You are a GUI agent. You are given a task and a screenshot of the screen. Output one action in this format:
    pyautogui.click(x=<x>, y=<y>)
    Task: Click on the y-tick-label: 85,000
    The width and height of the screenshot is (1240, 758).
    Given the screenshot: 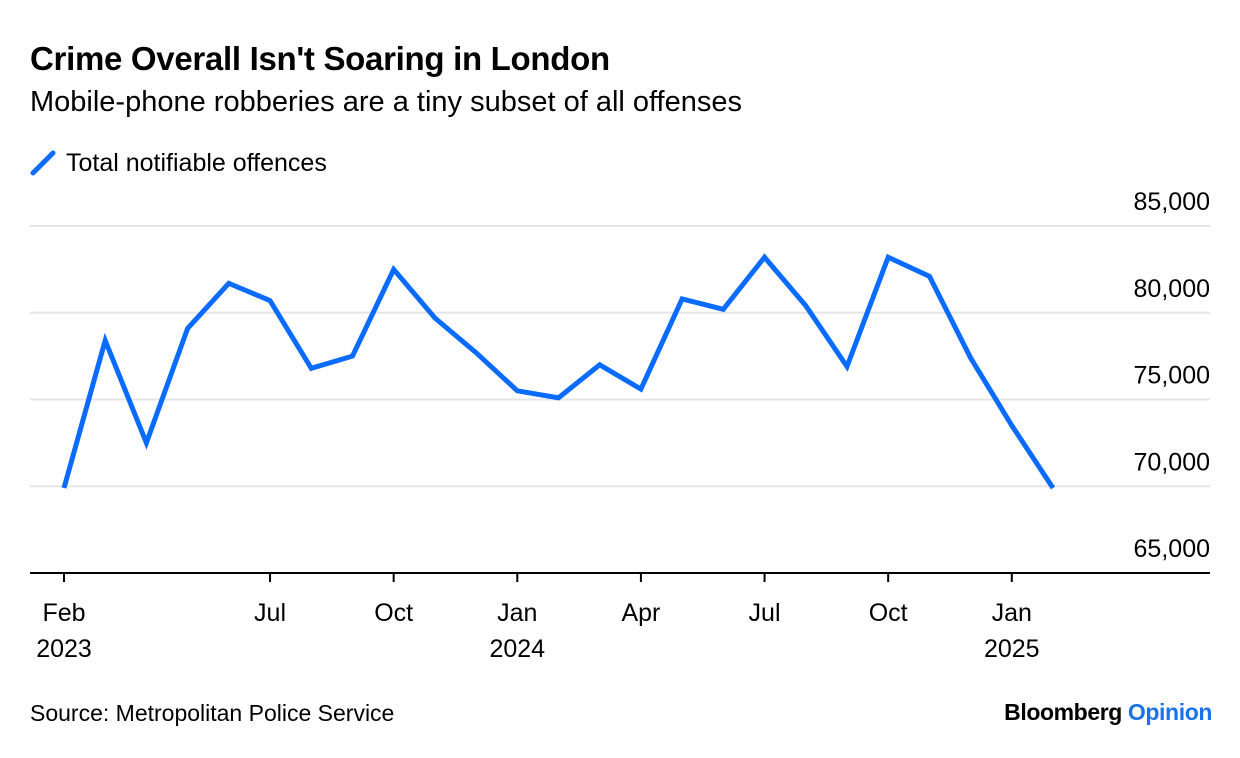 What is the action you would take?
    pyautogui.click(x=1172, y=202)
    